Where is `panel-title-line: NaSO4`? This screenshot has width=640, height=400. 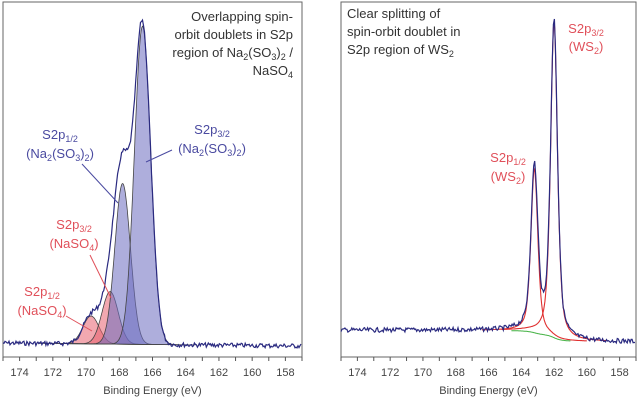 panel-title-line: NaSO4 is located at coordinates (273, 71).